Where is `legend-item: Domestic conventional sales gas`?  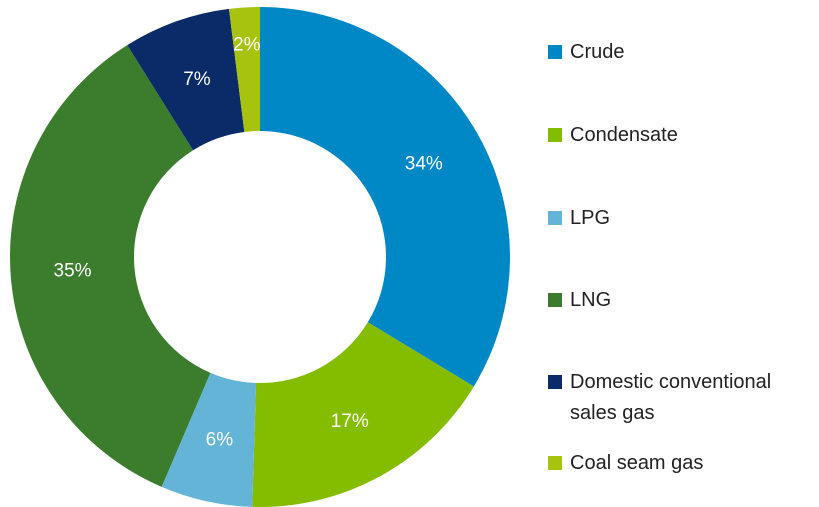 legend-item: Domestic conventional sales gas is located at coordinates (679, 398).